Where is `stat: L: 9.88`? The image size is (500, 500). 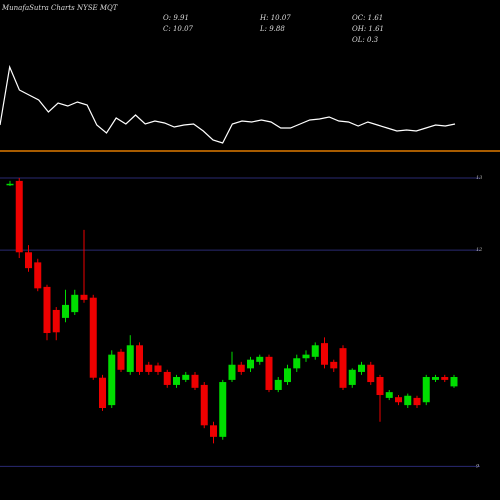
stat: L: 9.88 is located at coordinates (272, 29).